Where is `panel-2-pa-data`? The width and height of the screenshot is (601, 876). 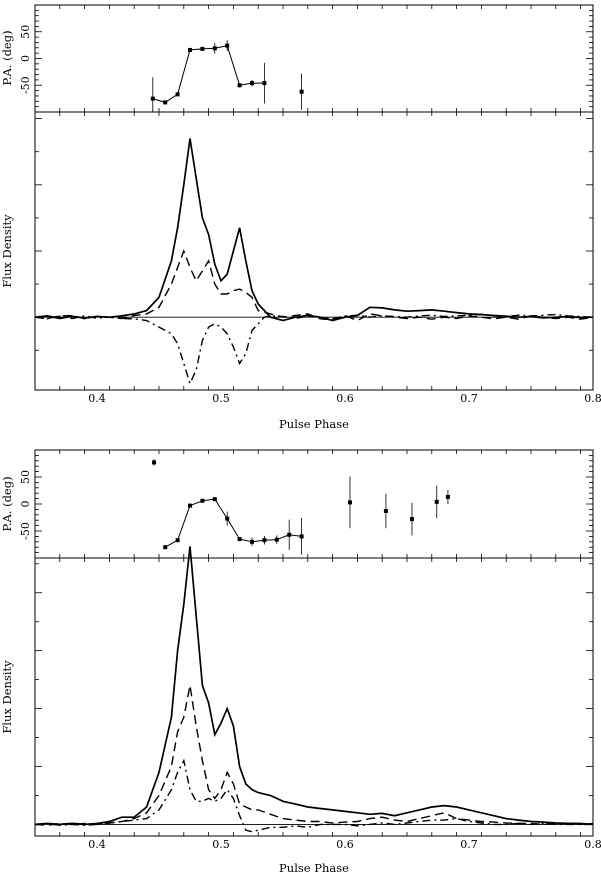 panel-2-pa-data is located at coordinates (301, 507).